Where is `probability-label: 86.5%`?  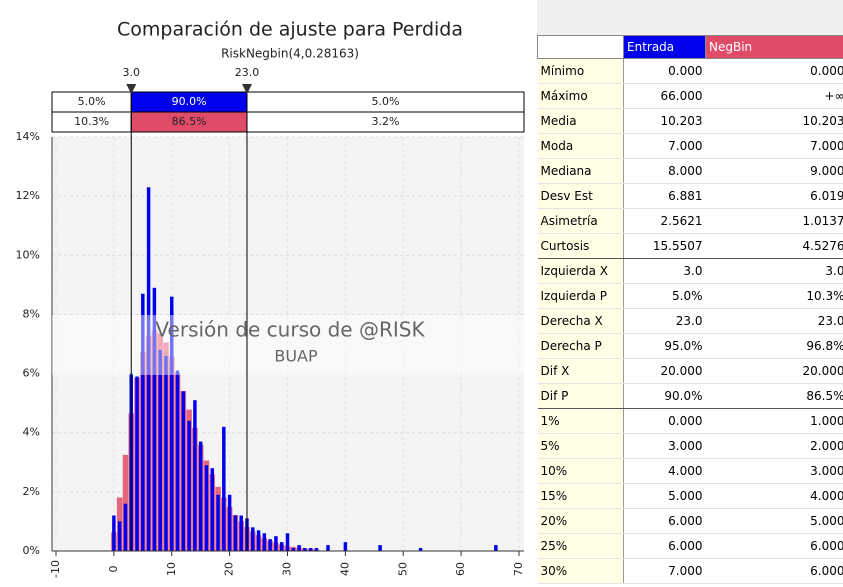
probability-label: 86.5% is located at coordinates (189, 121).